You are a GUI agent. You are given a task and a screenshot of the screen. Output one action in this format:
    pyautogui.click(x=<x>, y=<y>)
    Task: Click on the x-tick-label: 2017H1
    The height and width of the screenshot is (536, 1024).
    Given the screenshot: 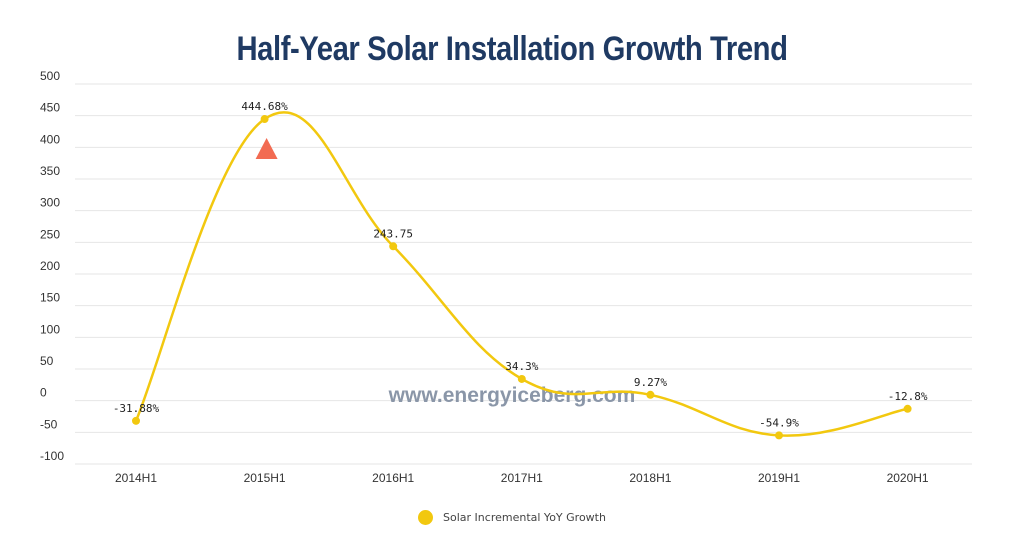 What is the action you would take?
    pyautogui.click(x=522, y=478)
    